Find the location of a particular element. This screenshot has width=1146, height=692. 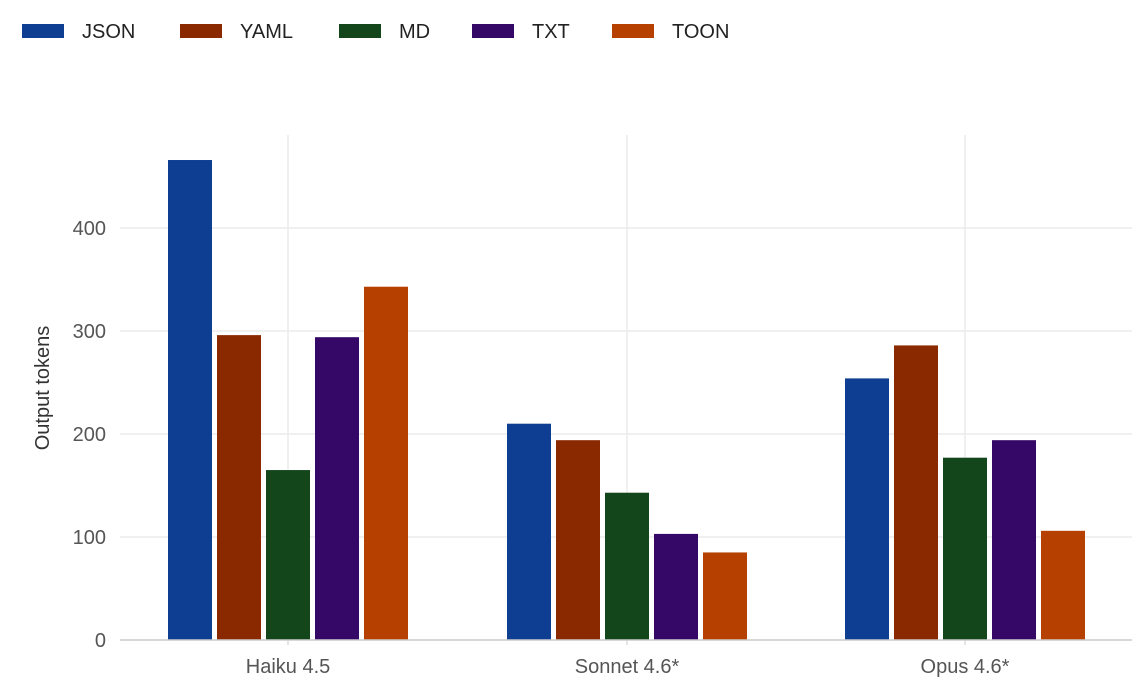

legend-swatch-toon is located at coordinates (633, 31).